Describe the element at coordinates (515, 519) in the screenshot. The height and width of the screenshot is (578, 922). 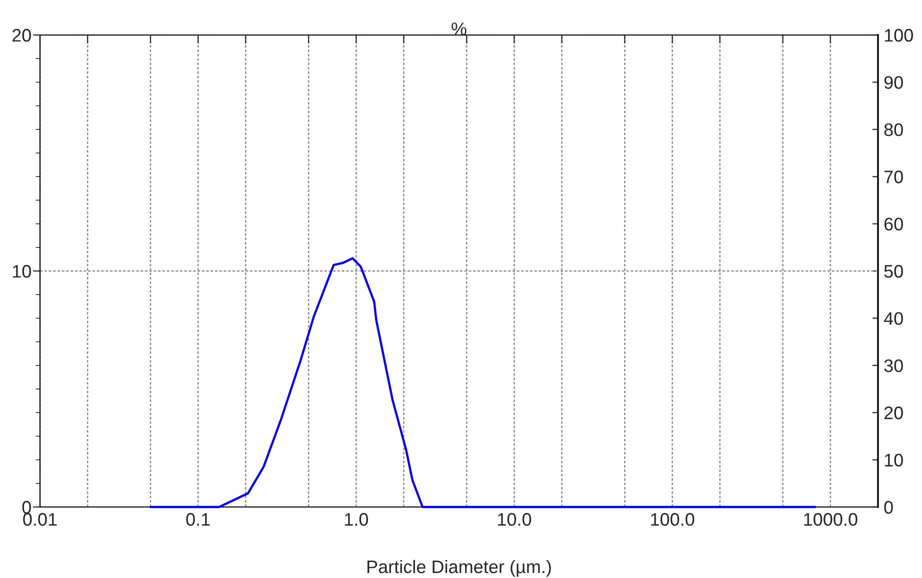
I see `x-tick-label: 10.0` at that location.